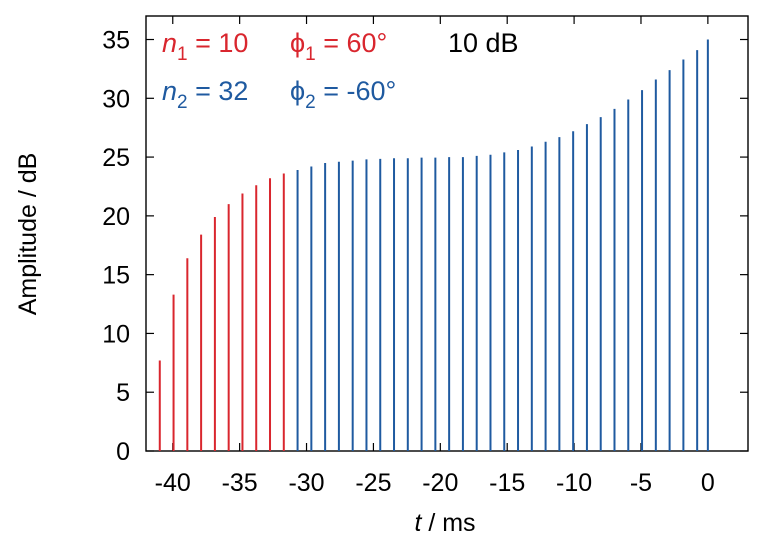 The image size is (761, 546). I want to click on y-tick-labels: 0 5 10 15 20 25 30 35, so click(116, 246).